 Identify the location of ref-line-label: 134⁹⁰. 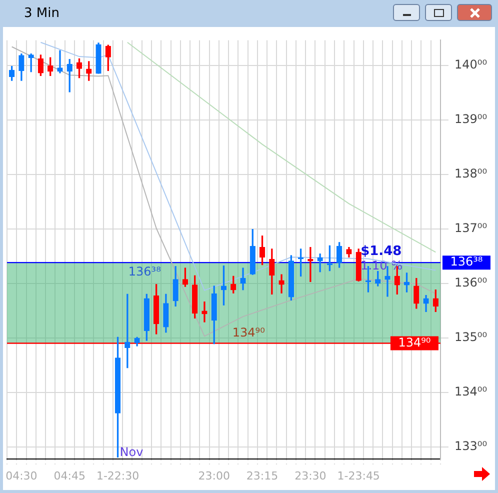
(414, 342).